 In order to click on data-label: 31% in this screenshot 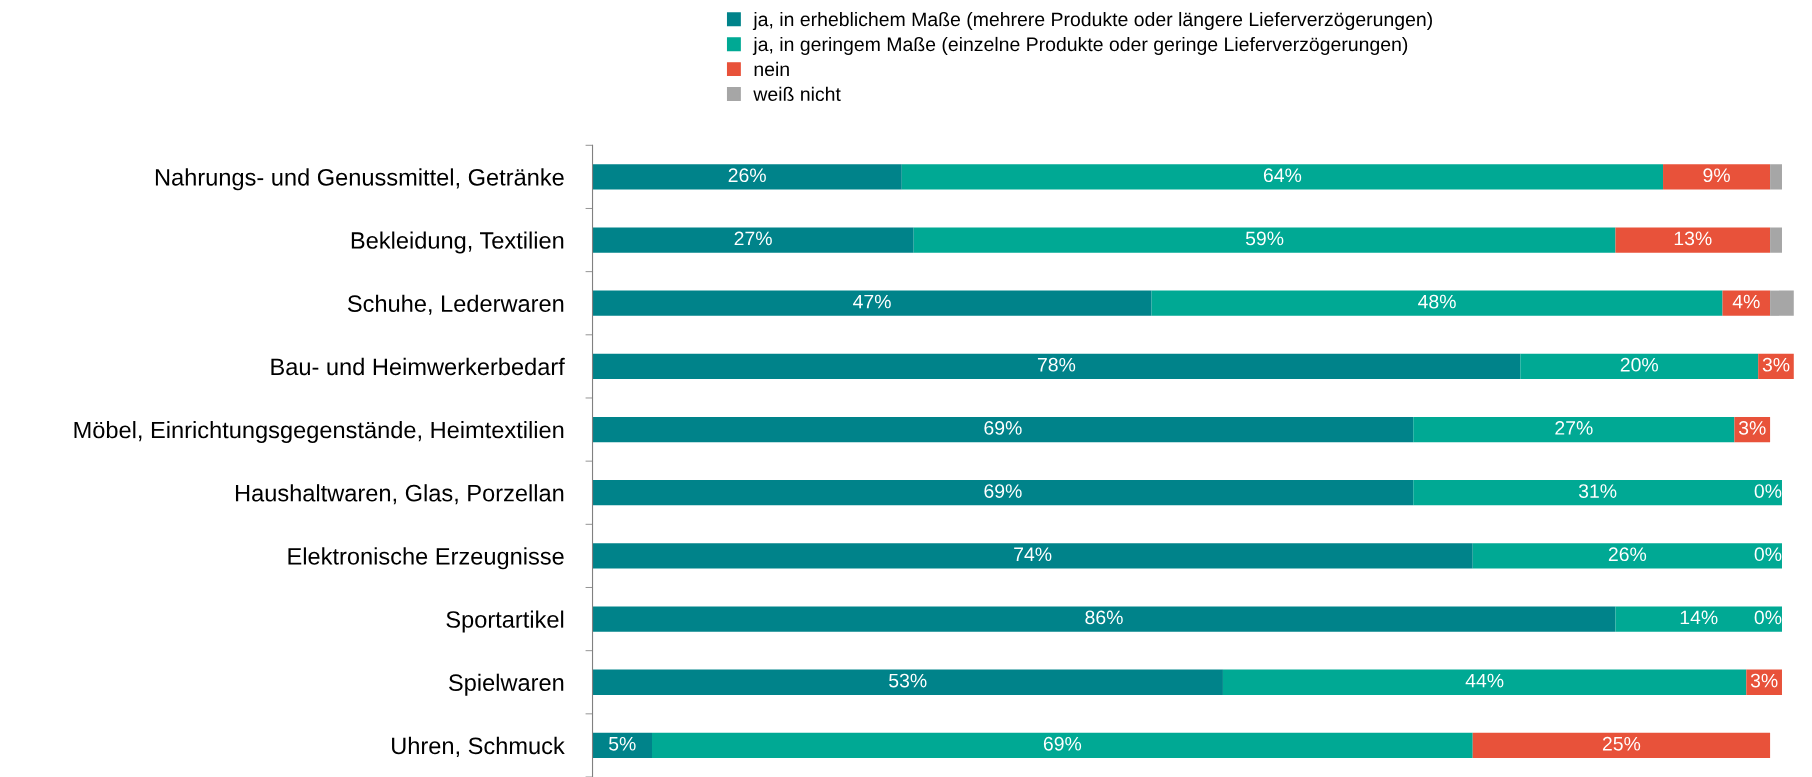, I will do `click(1597, 491)`.